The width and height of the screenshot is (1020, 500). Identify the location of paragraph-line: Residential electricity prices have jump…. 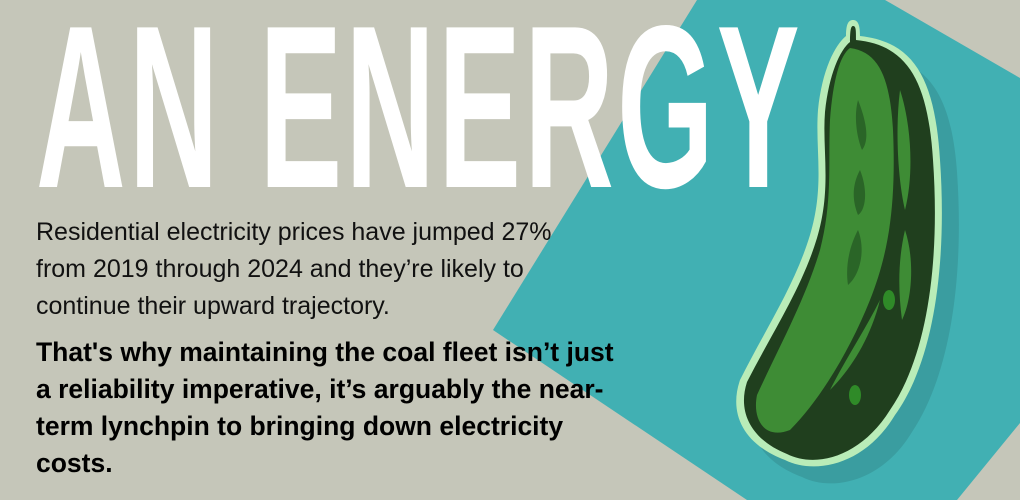
(294, 232).